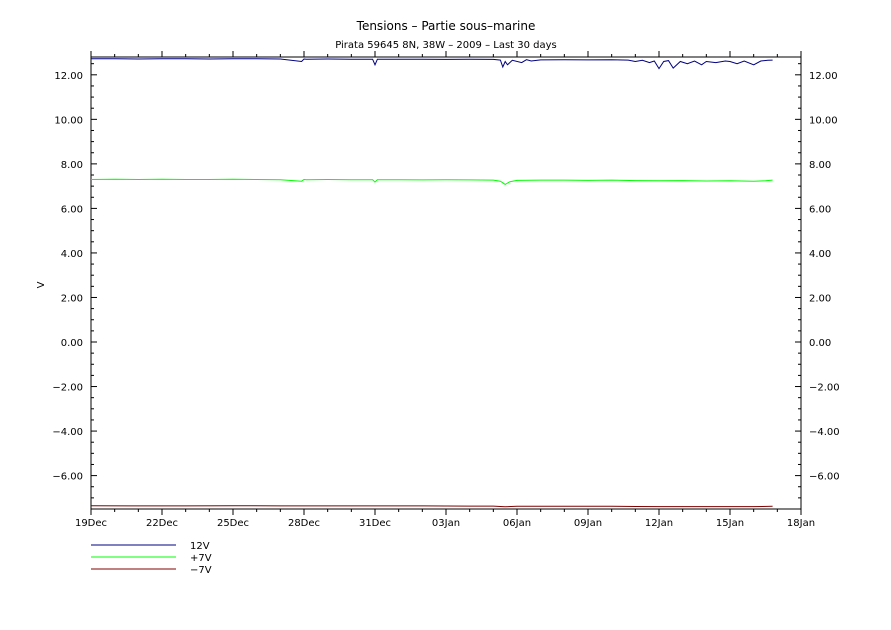  I want to click on y-tick-label-right: 2.00, so click(820, 298).